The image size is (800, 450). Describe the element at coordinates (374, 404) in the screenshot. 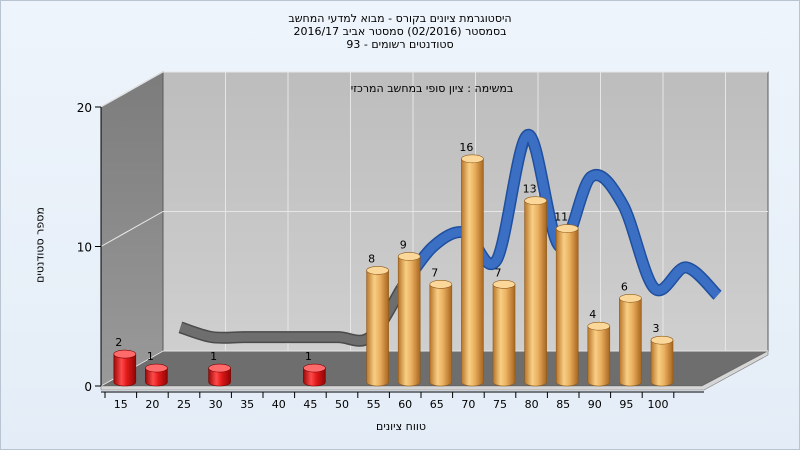

I see `x-tick-label: 55` at that location.